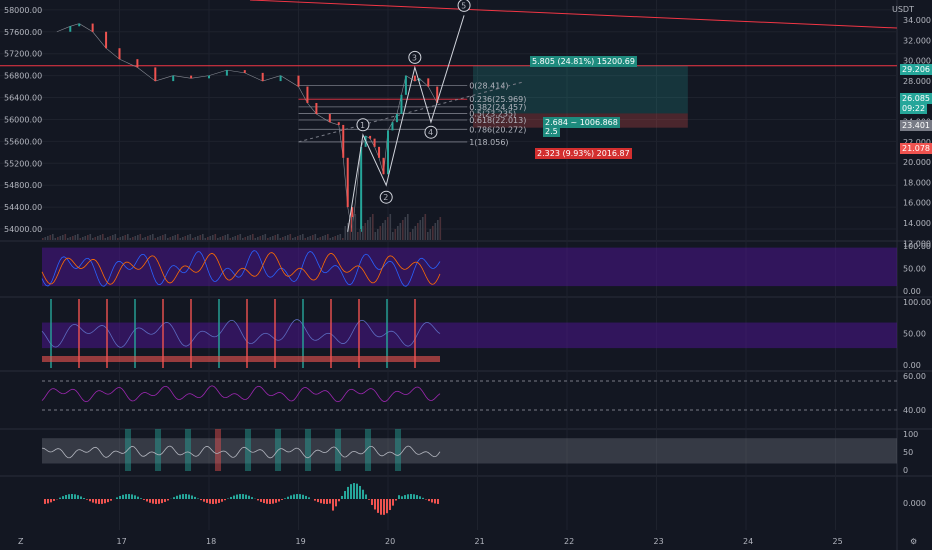 The image size is (932, 550). I want to click on stoch-k-line, so click(241, 268).